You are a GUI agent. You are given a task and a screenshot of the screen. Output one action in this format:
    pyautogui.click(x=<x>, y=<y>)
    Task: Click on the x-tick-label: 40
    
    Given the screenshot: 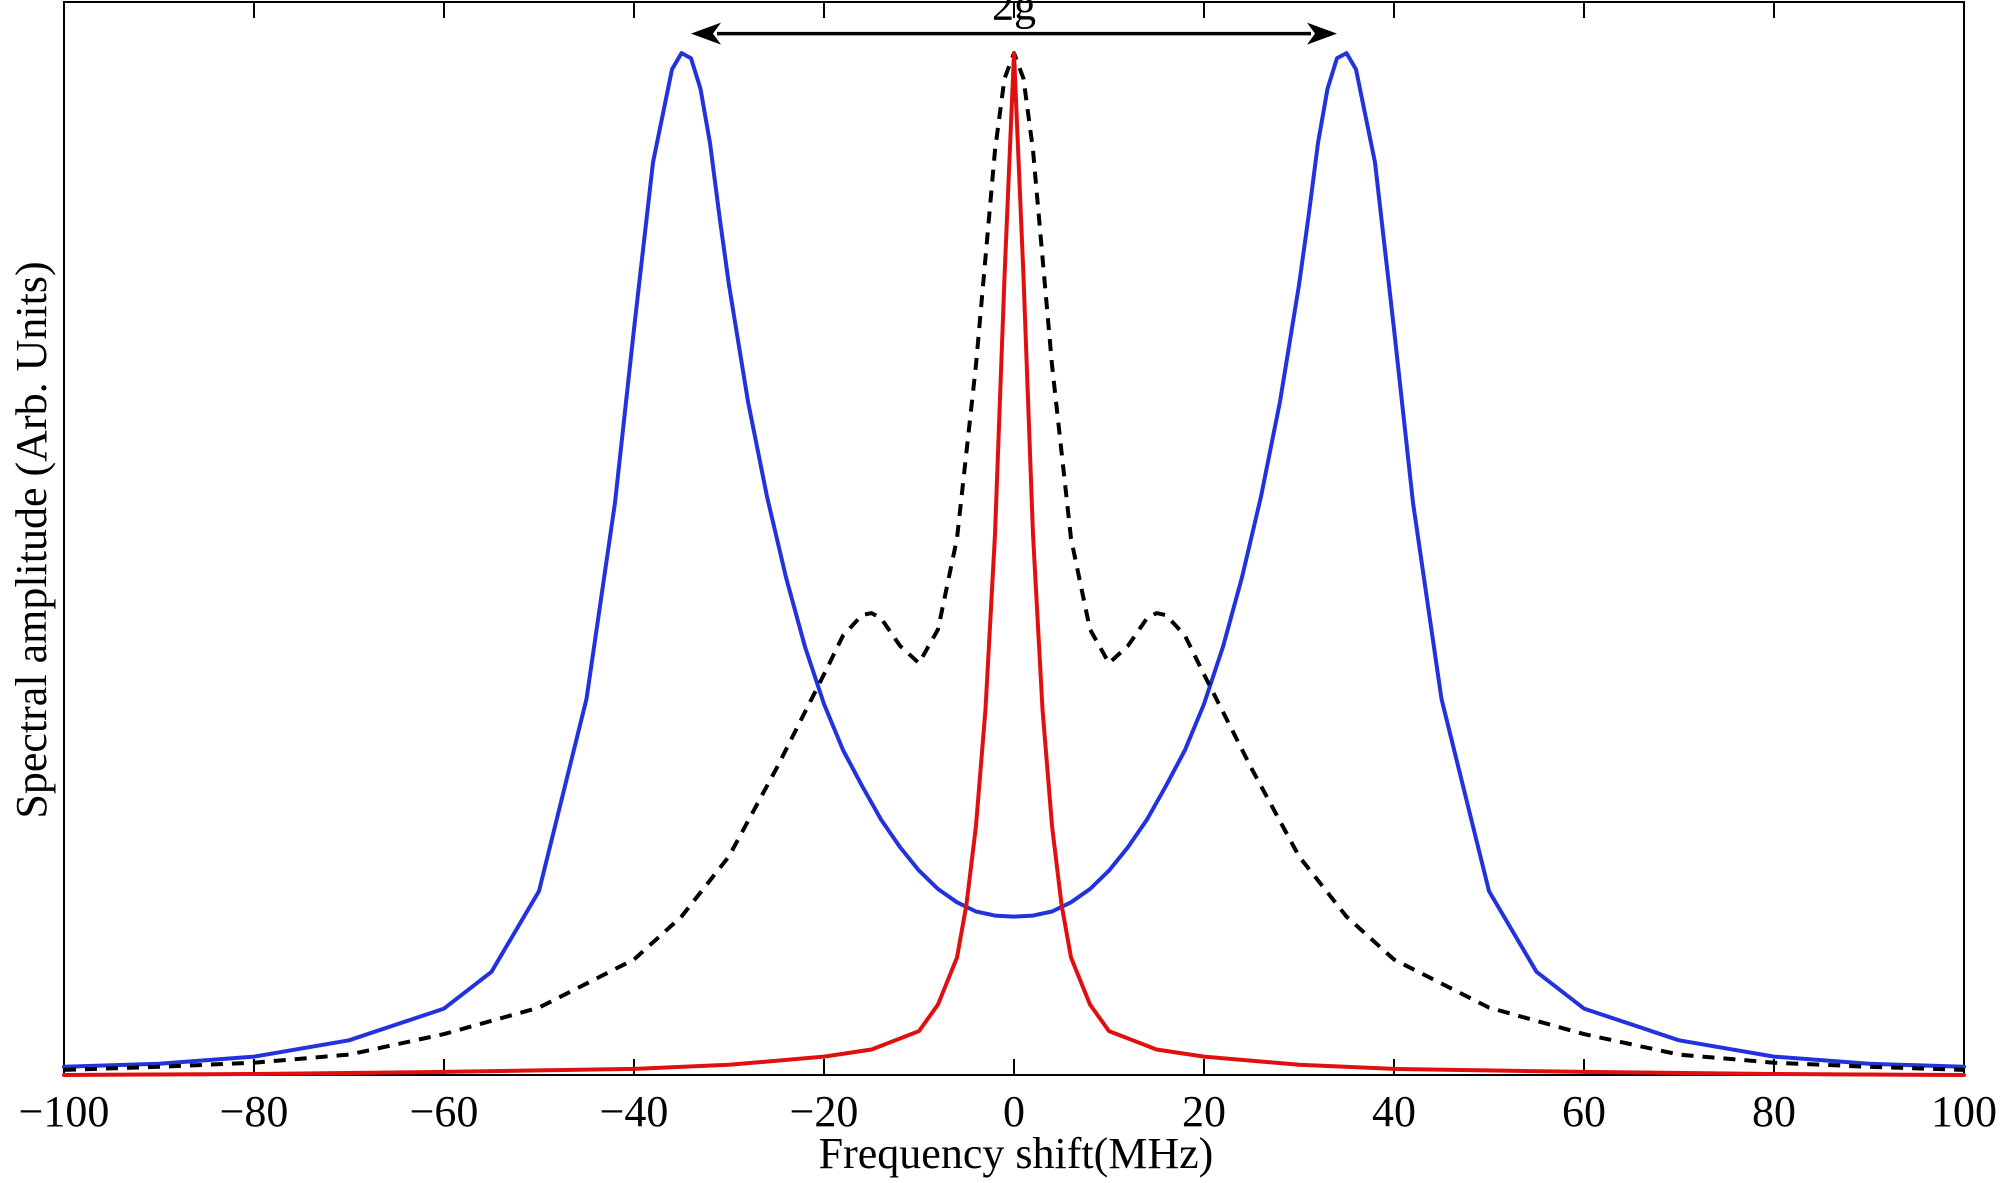 What is the action you would take?
    pyautogui.click(x=1394, y=1111)
    